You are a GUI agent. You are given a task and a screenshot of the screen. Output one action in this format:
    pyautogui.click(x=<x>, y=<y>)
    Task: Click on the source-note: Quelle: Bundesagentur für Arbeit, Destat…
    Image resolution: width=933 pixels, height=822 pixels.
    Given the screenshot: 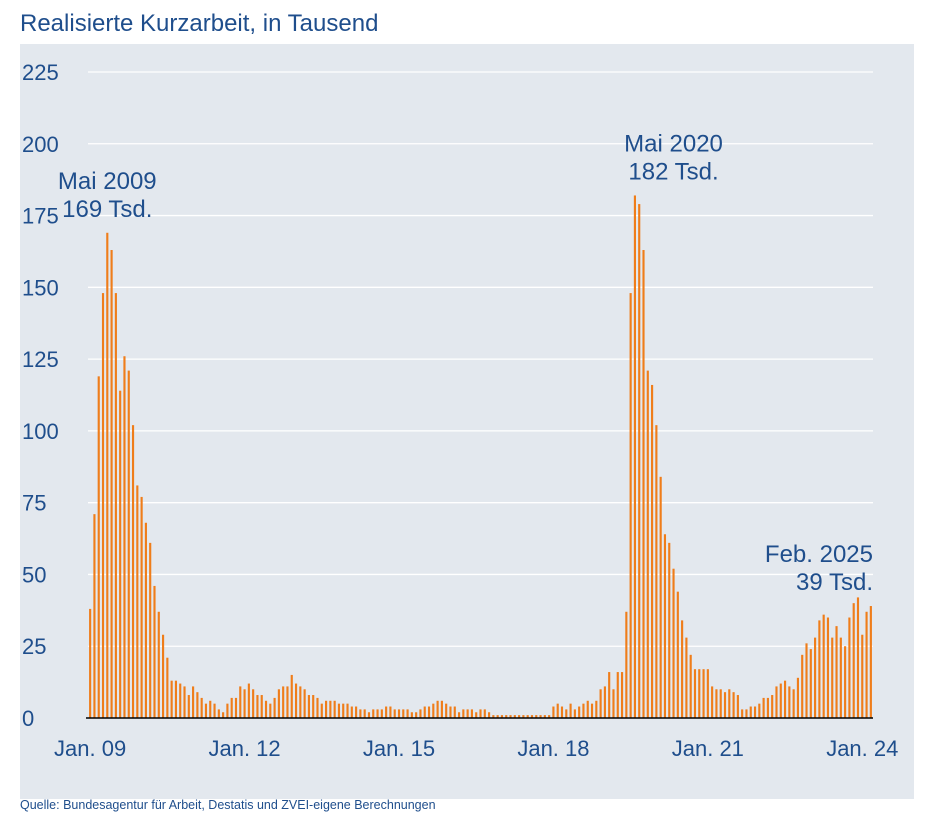 What is the action you would take?
    pyautogui.click(x=228, y=805)
    